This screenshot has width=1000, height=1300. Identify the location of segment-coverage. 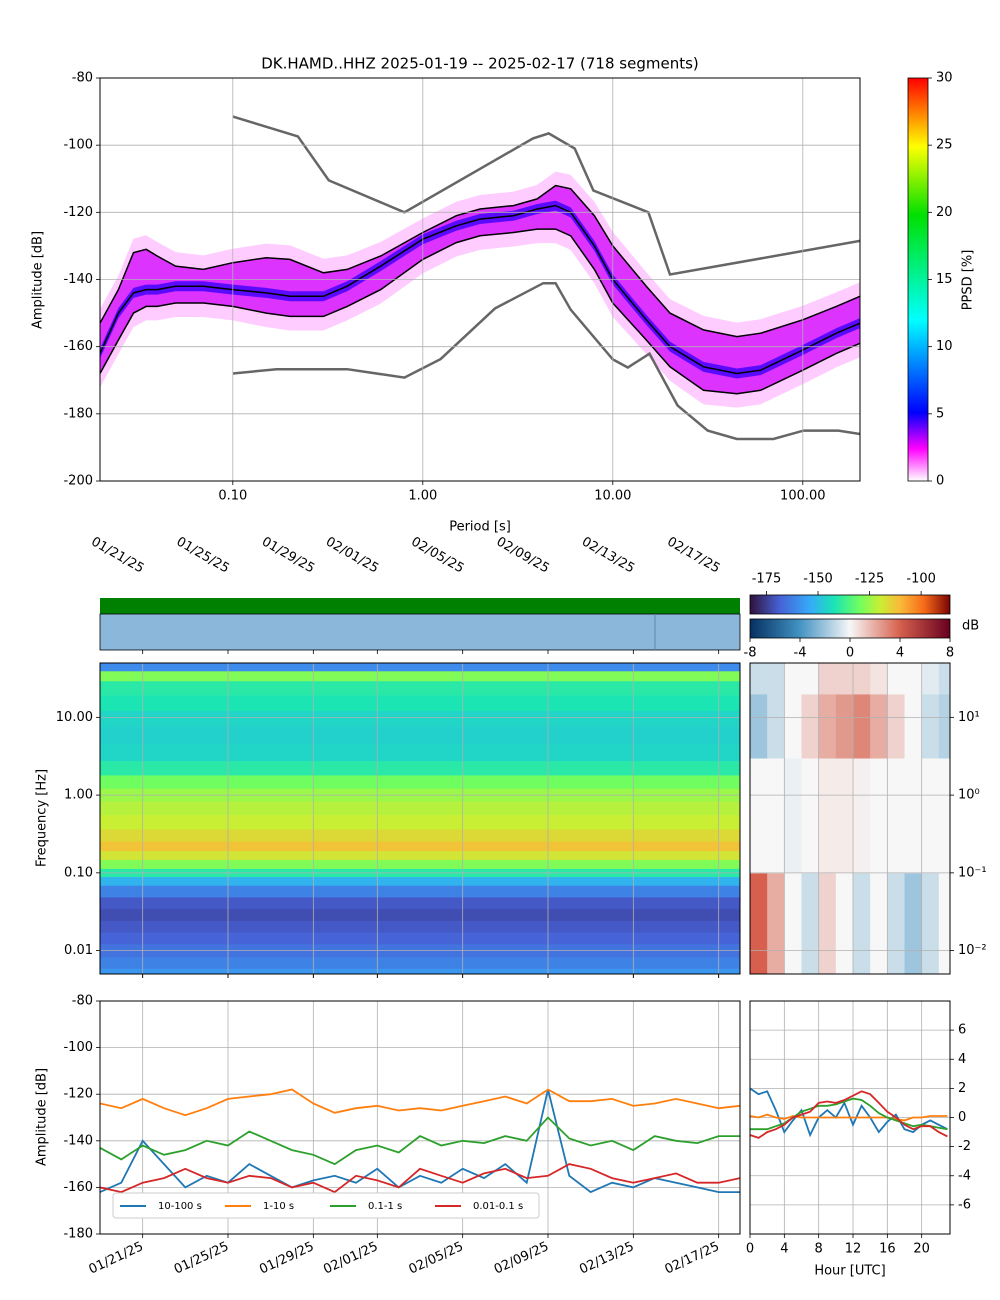
(420, 632).